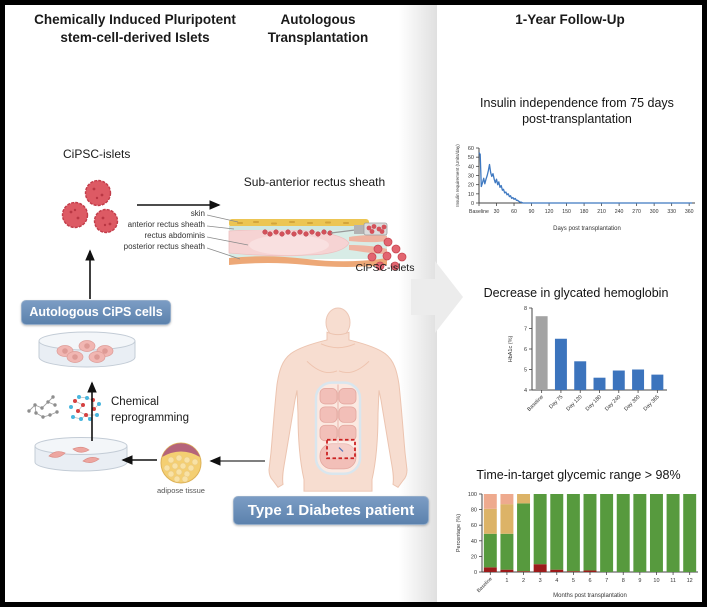 The height and width of the screenshot is (607, 707). I want to click on svg-text: Day 120, so click(574, 403).